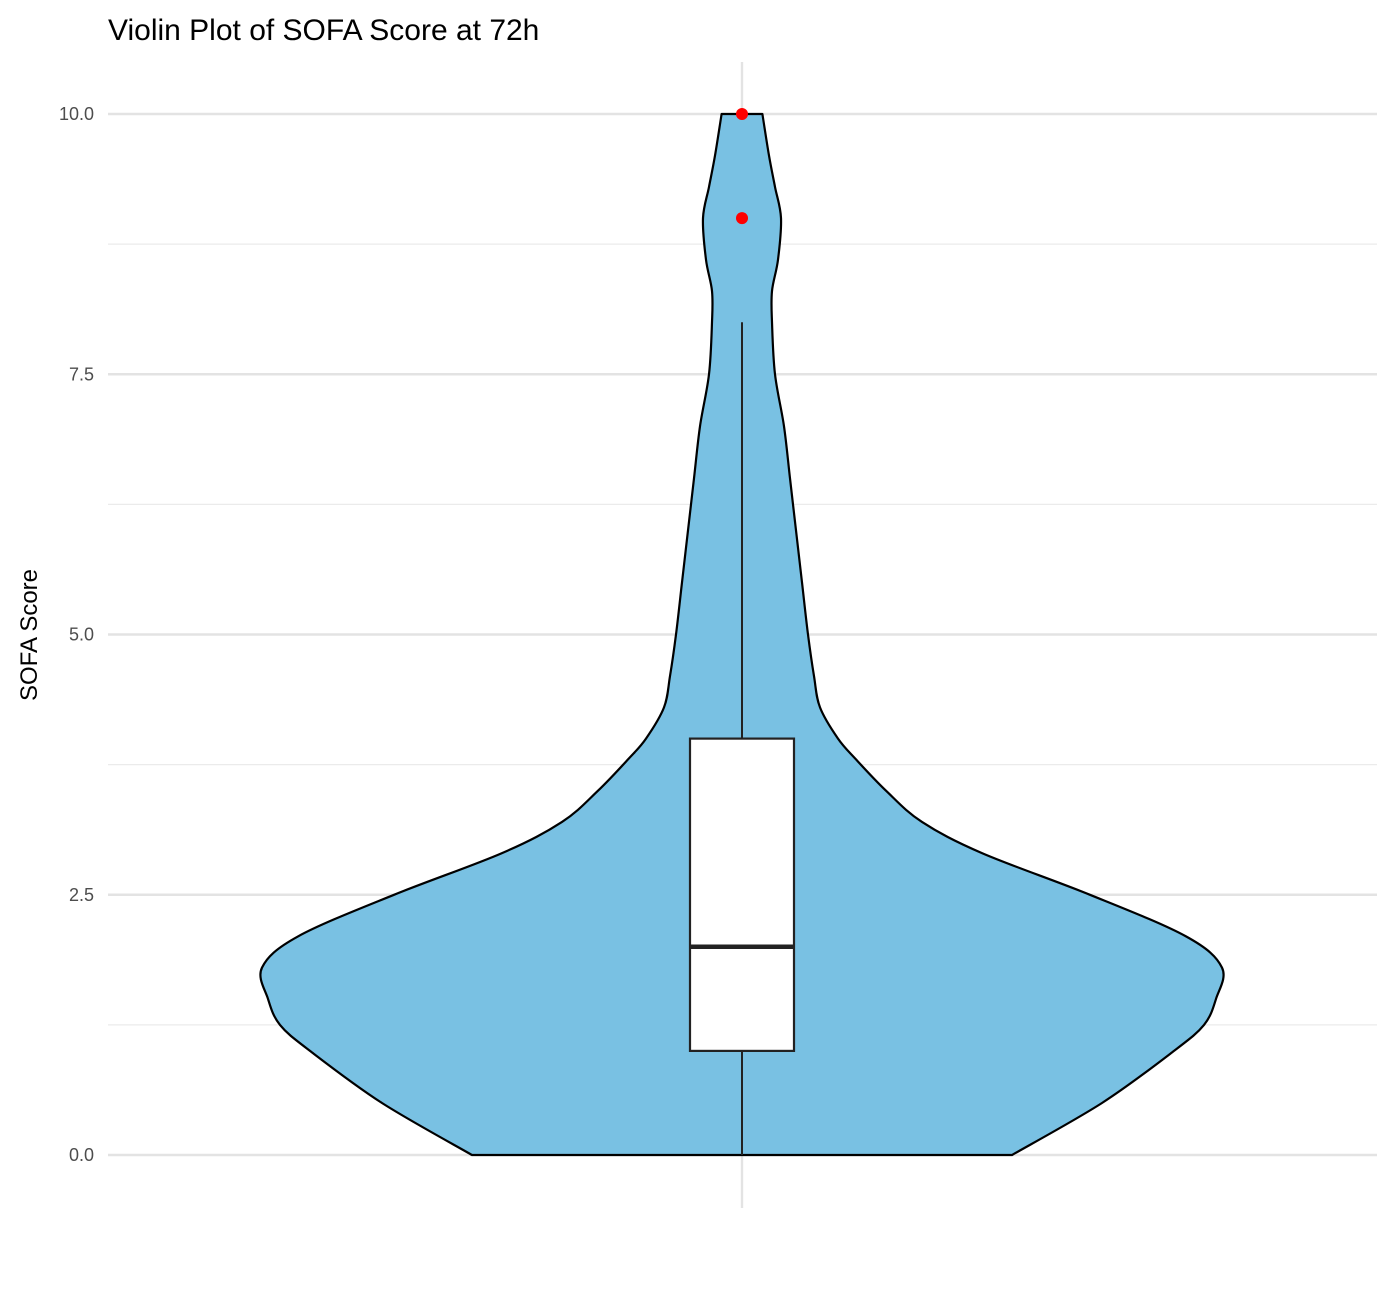  Describe the element at coordinates (81, 895) in the screenshot. I see `y-tick-label: 2.5` at that location.